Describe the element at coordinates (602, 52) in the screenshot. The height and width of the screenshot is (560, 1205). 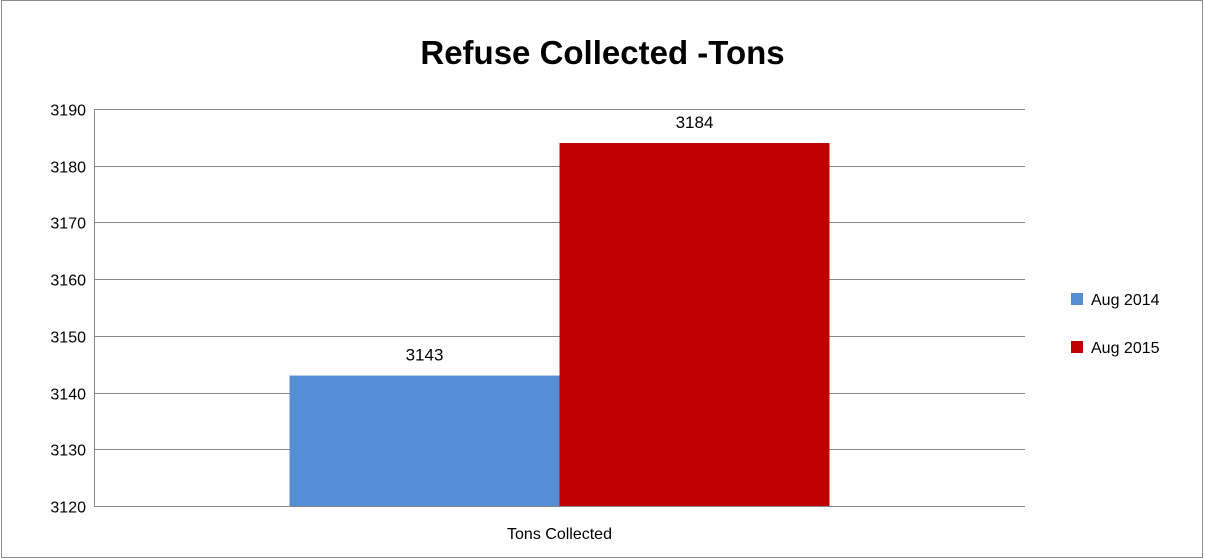
I see `chart-title: Refuse Collected -Tons` at that location.